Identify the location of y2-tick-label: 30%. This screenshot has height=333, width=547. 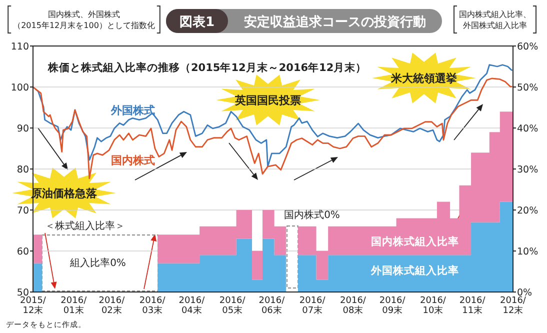
(527, 170).